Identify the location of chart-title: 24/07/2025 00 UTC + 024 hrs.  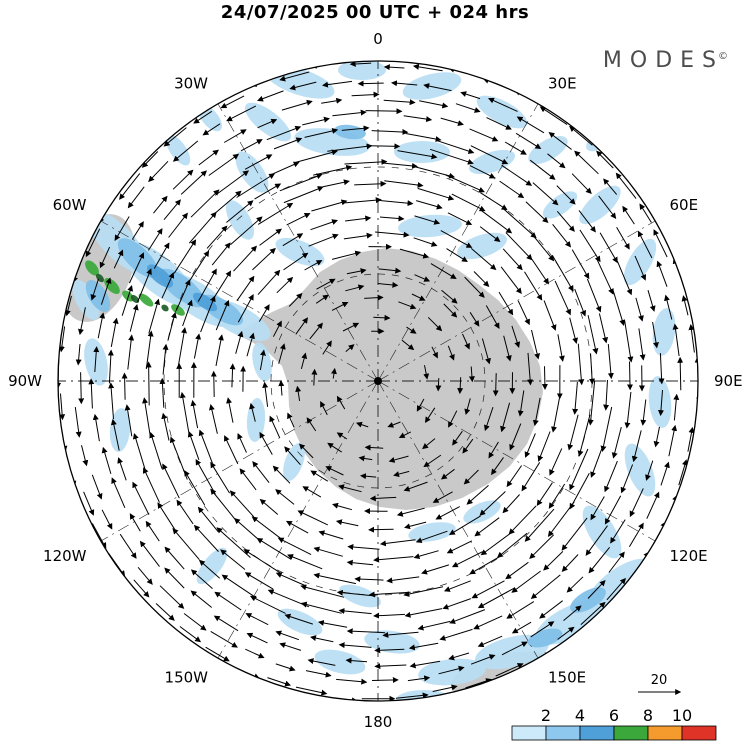
(375, 12).